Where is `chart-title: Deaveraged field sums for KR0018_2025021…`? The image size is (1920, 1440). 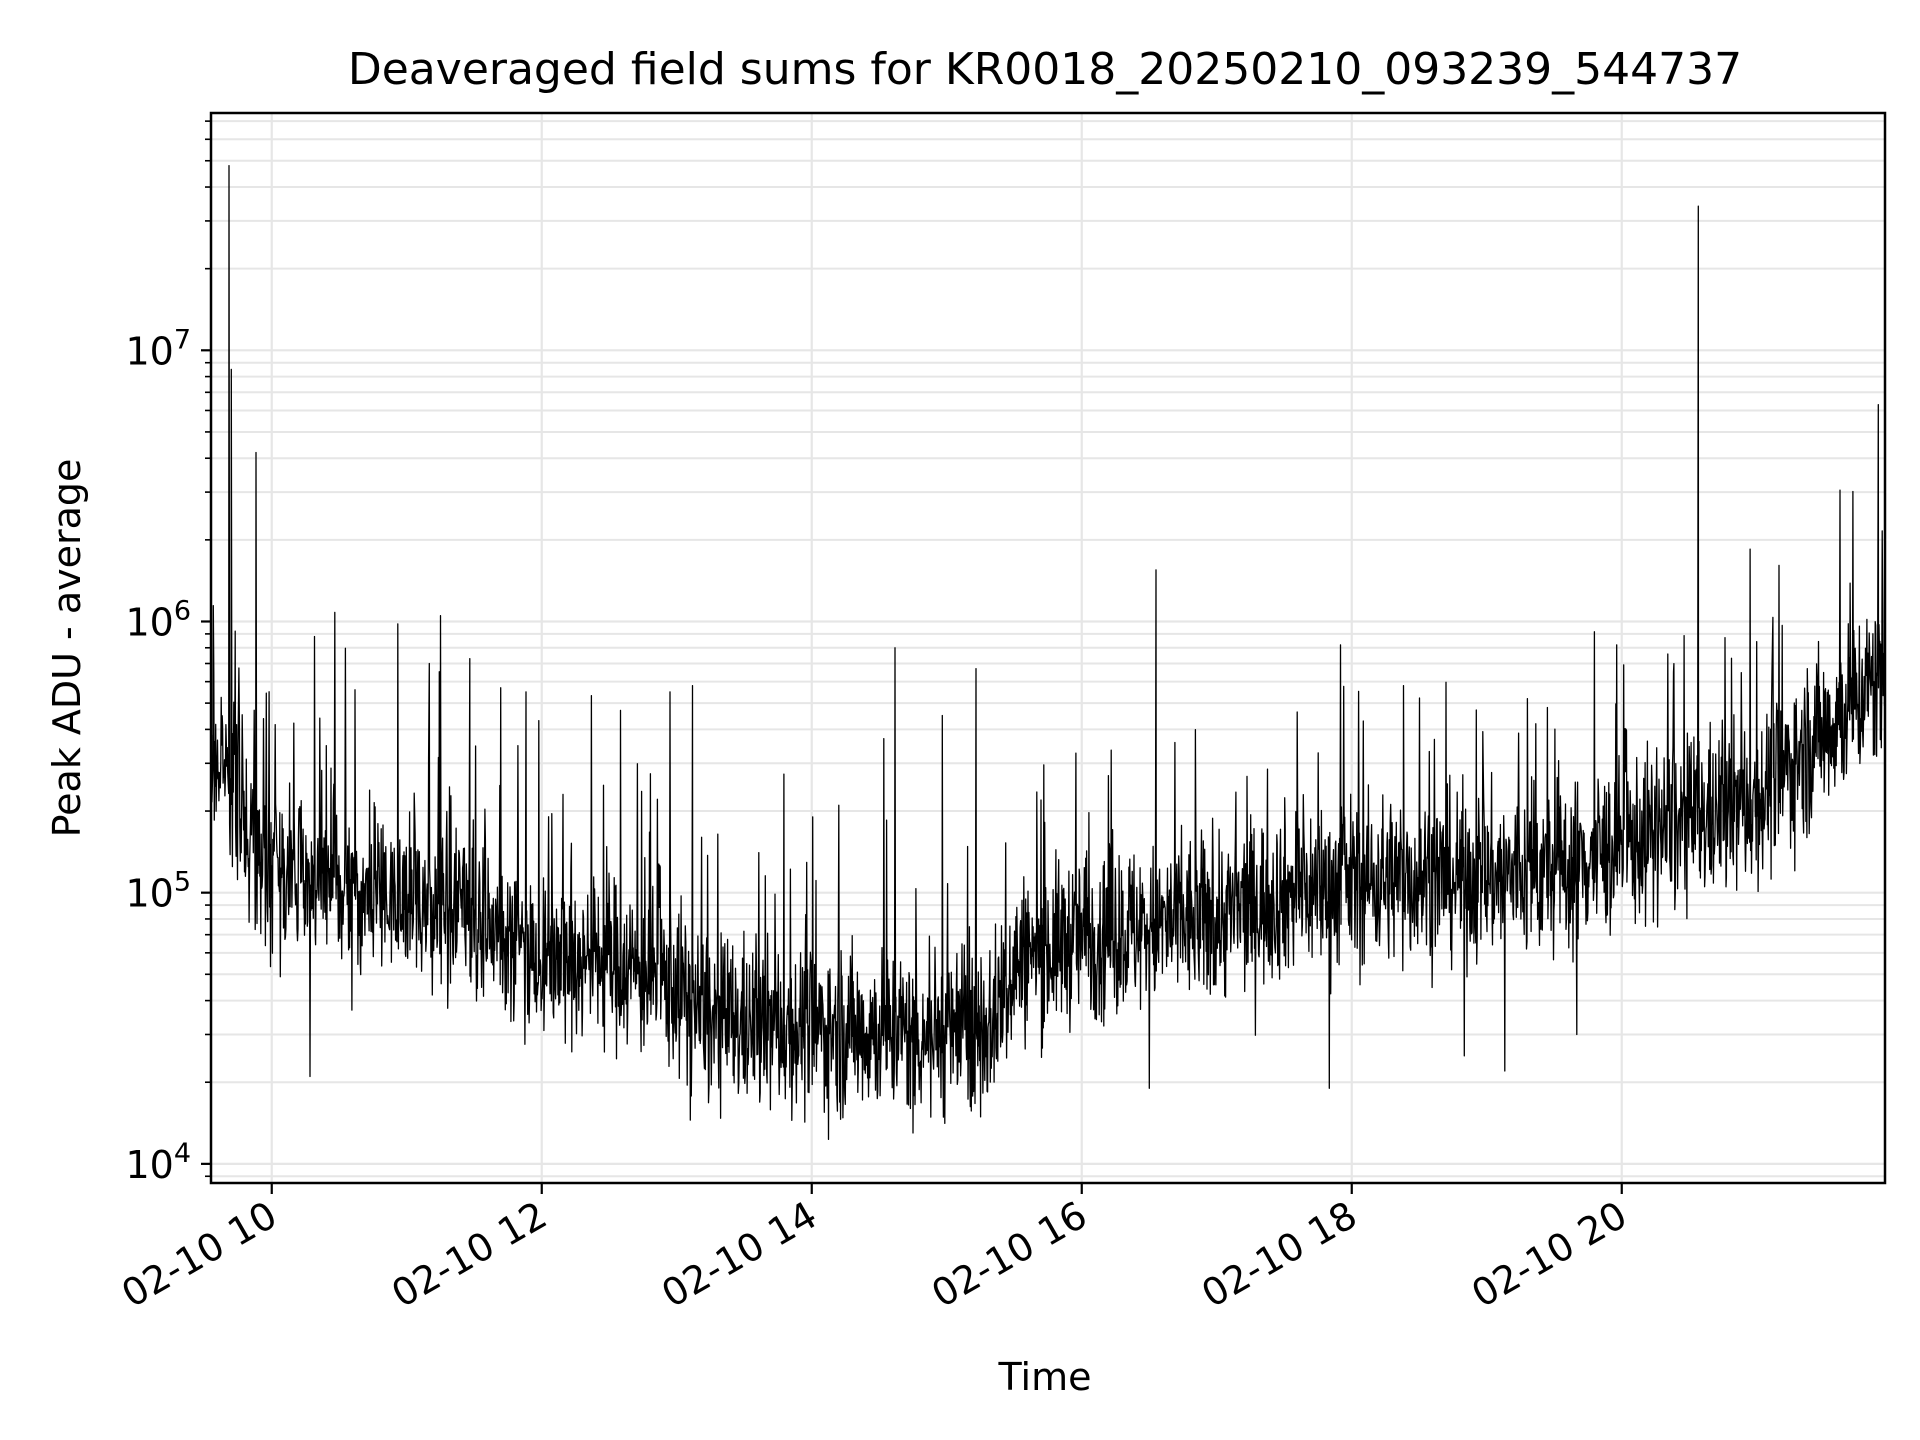 chart-title: Deaveraged field sums for KR0018_2025021… is located at coordinates (1045, 69).